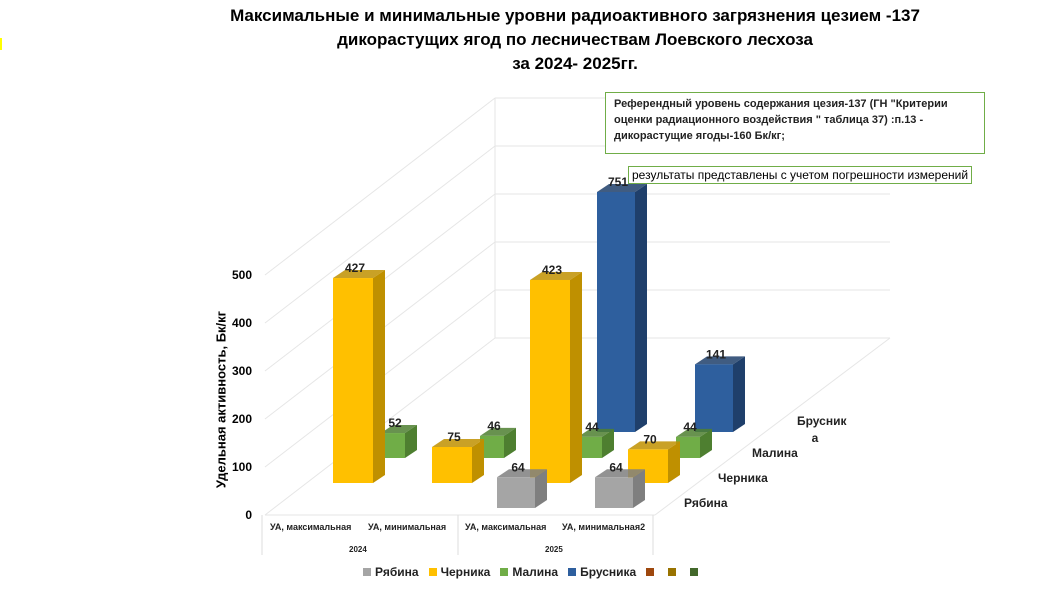  I want to click on x-category: УА, минимальная2, so click(604, 527).